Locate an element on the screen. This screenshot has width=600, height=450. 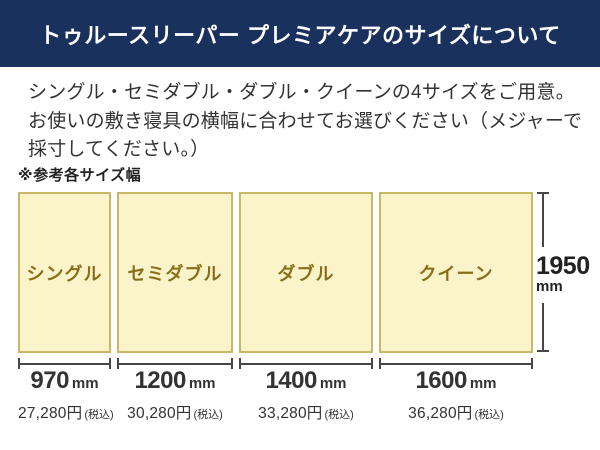
height-dimension-cap-top is located at coordinates (543, 193).